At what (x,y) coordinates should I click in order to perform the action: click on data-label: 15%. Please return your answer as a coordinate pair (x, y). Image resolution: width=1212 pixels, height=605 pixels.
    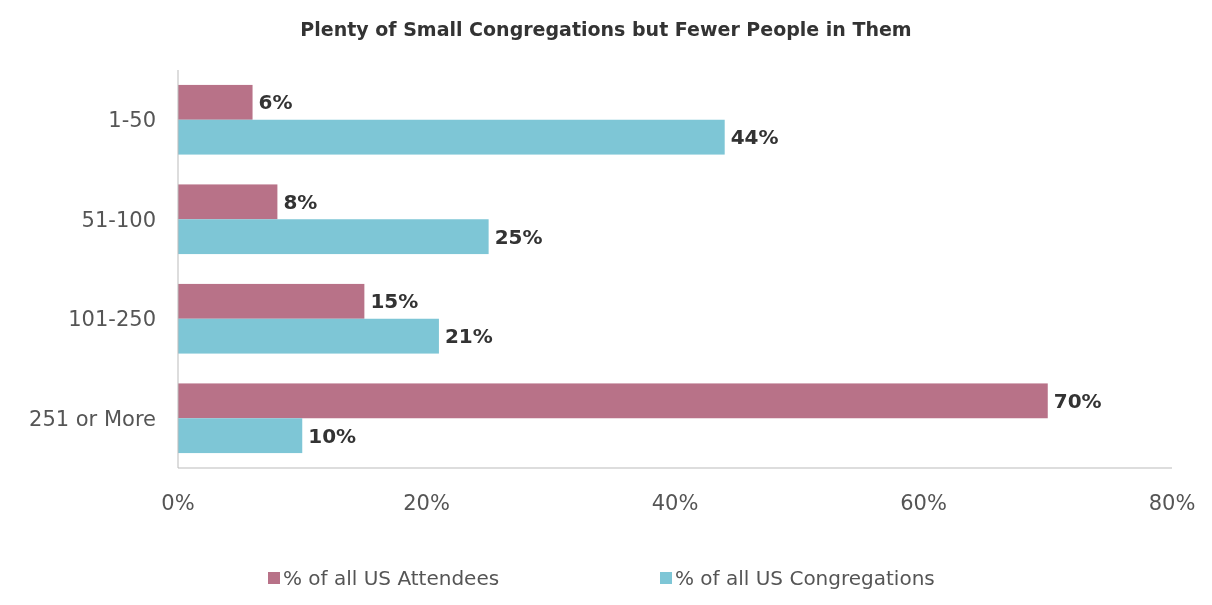
    Looking at the image, I should click on (394, 301).